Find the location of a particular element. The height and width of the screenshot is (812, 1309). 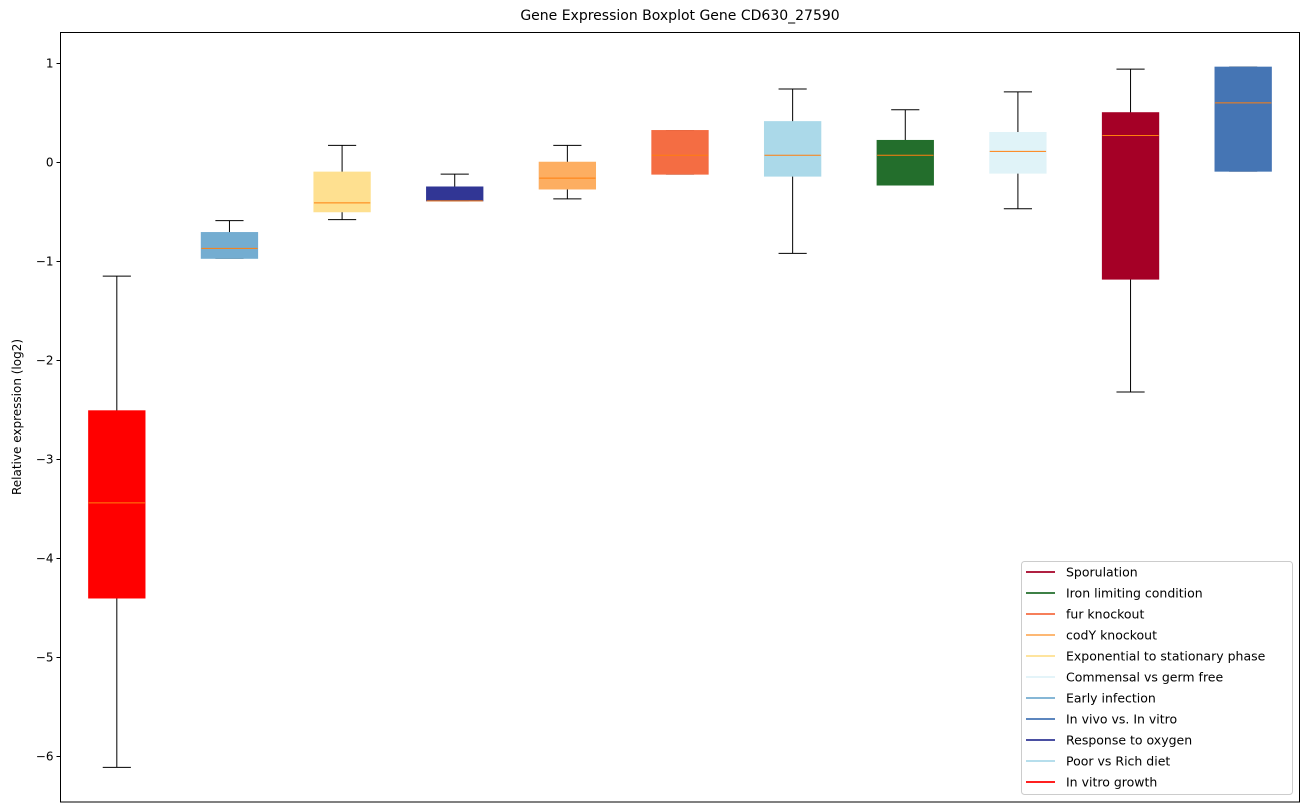

y-tick-label: −6 is located at coordinates (45, 757).